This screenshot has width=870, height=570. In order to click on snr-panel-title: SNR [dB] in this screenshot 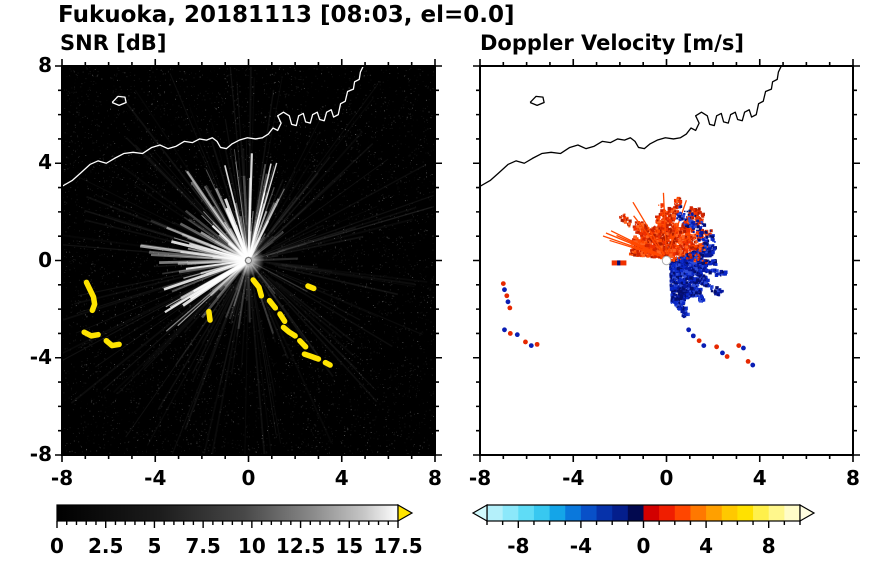, I will do `click(113, 43)`.